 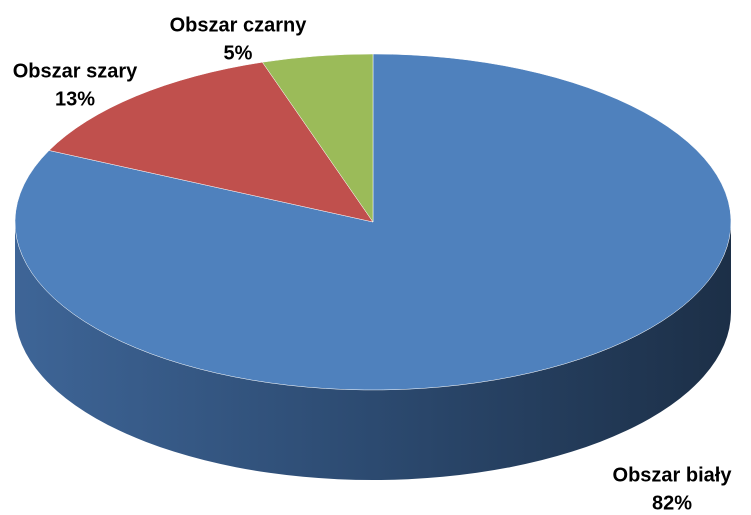 I want to click on slice-value-label: 13%, so click(x=75, y=99).